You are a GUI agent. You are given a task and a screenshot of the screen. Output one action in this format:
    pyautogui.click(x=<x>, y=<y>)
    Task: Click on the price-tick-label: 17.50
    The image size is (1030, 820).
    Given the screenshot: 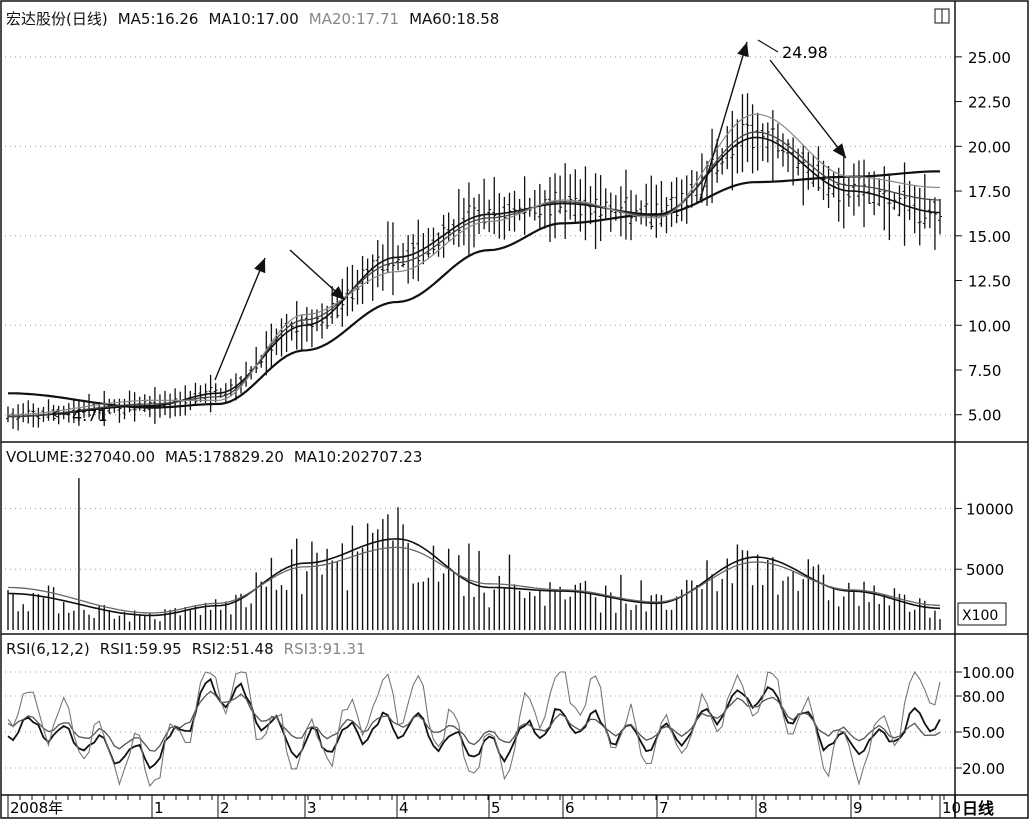 What is the action you would take?
    pyautogui.click(x=989, y=192)
    